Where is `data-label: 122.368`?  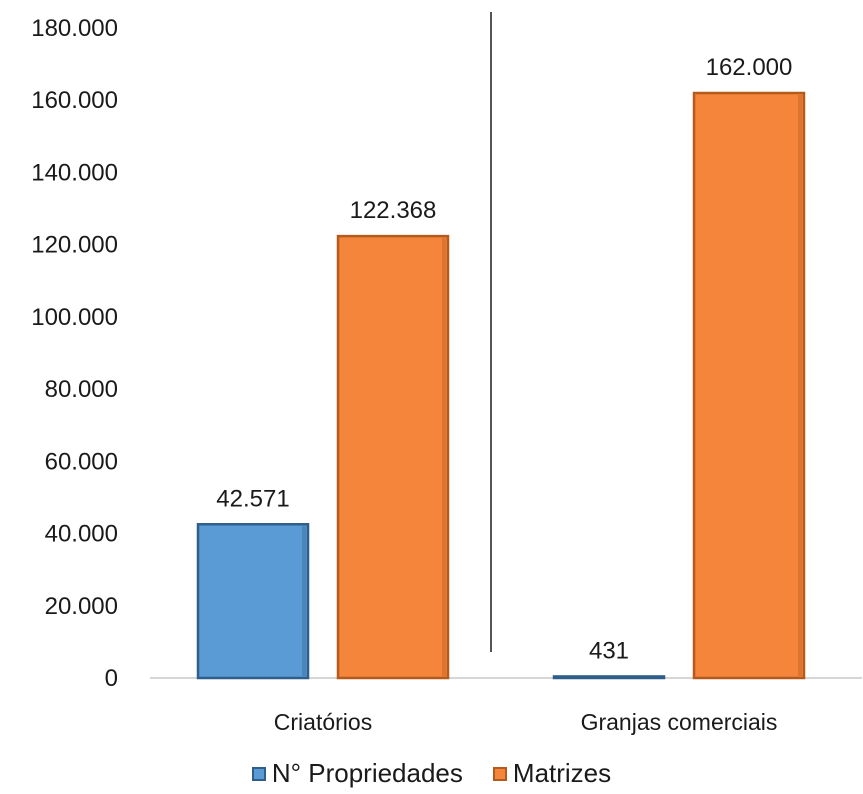 data-label: 122.368 is located at coordinates (393, 210).